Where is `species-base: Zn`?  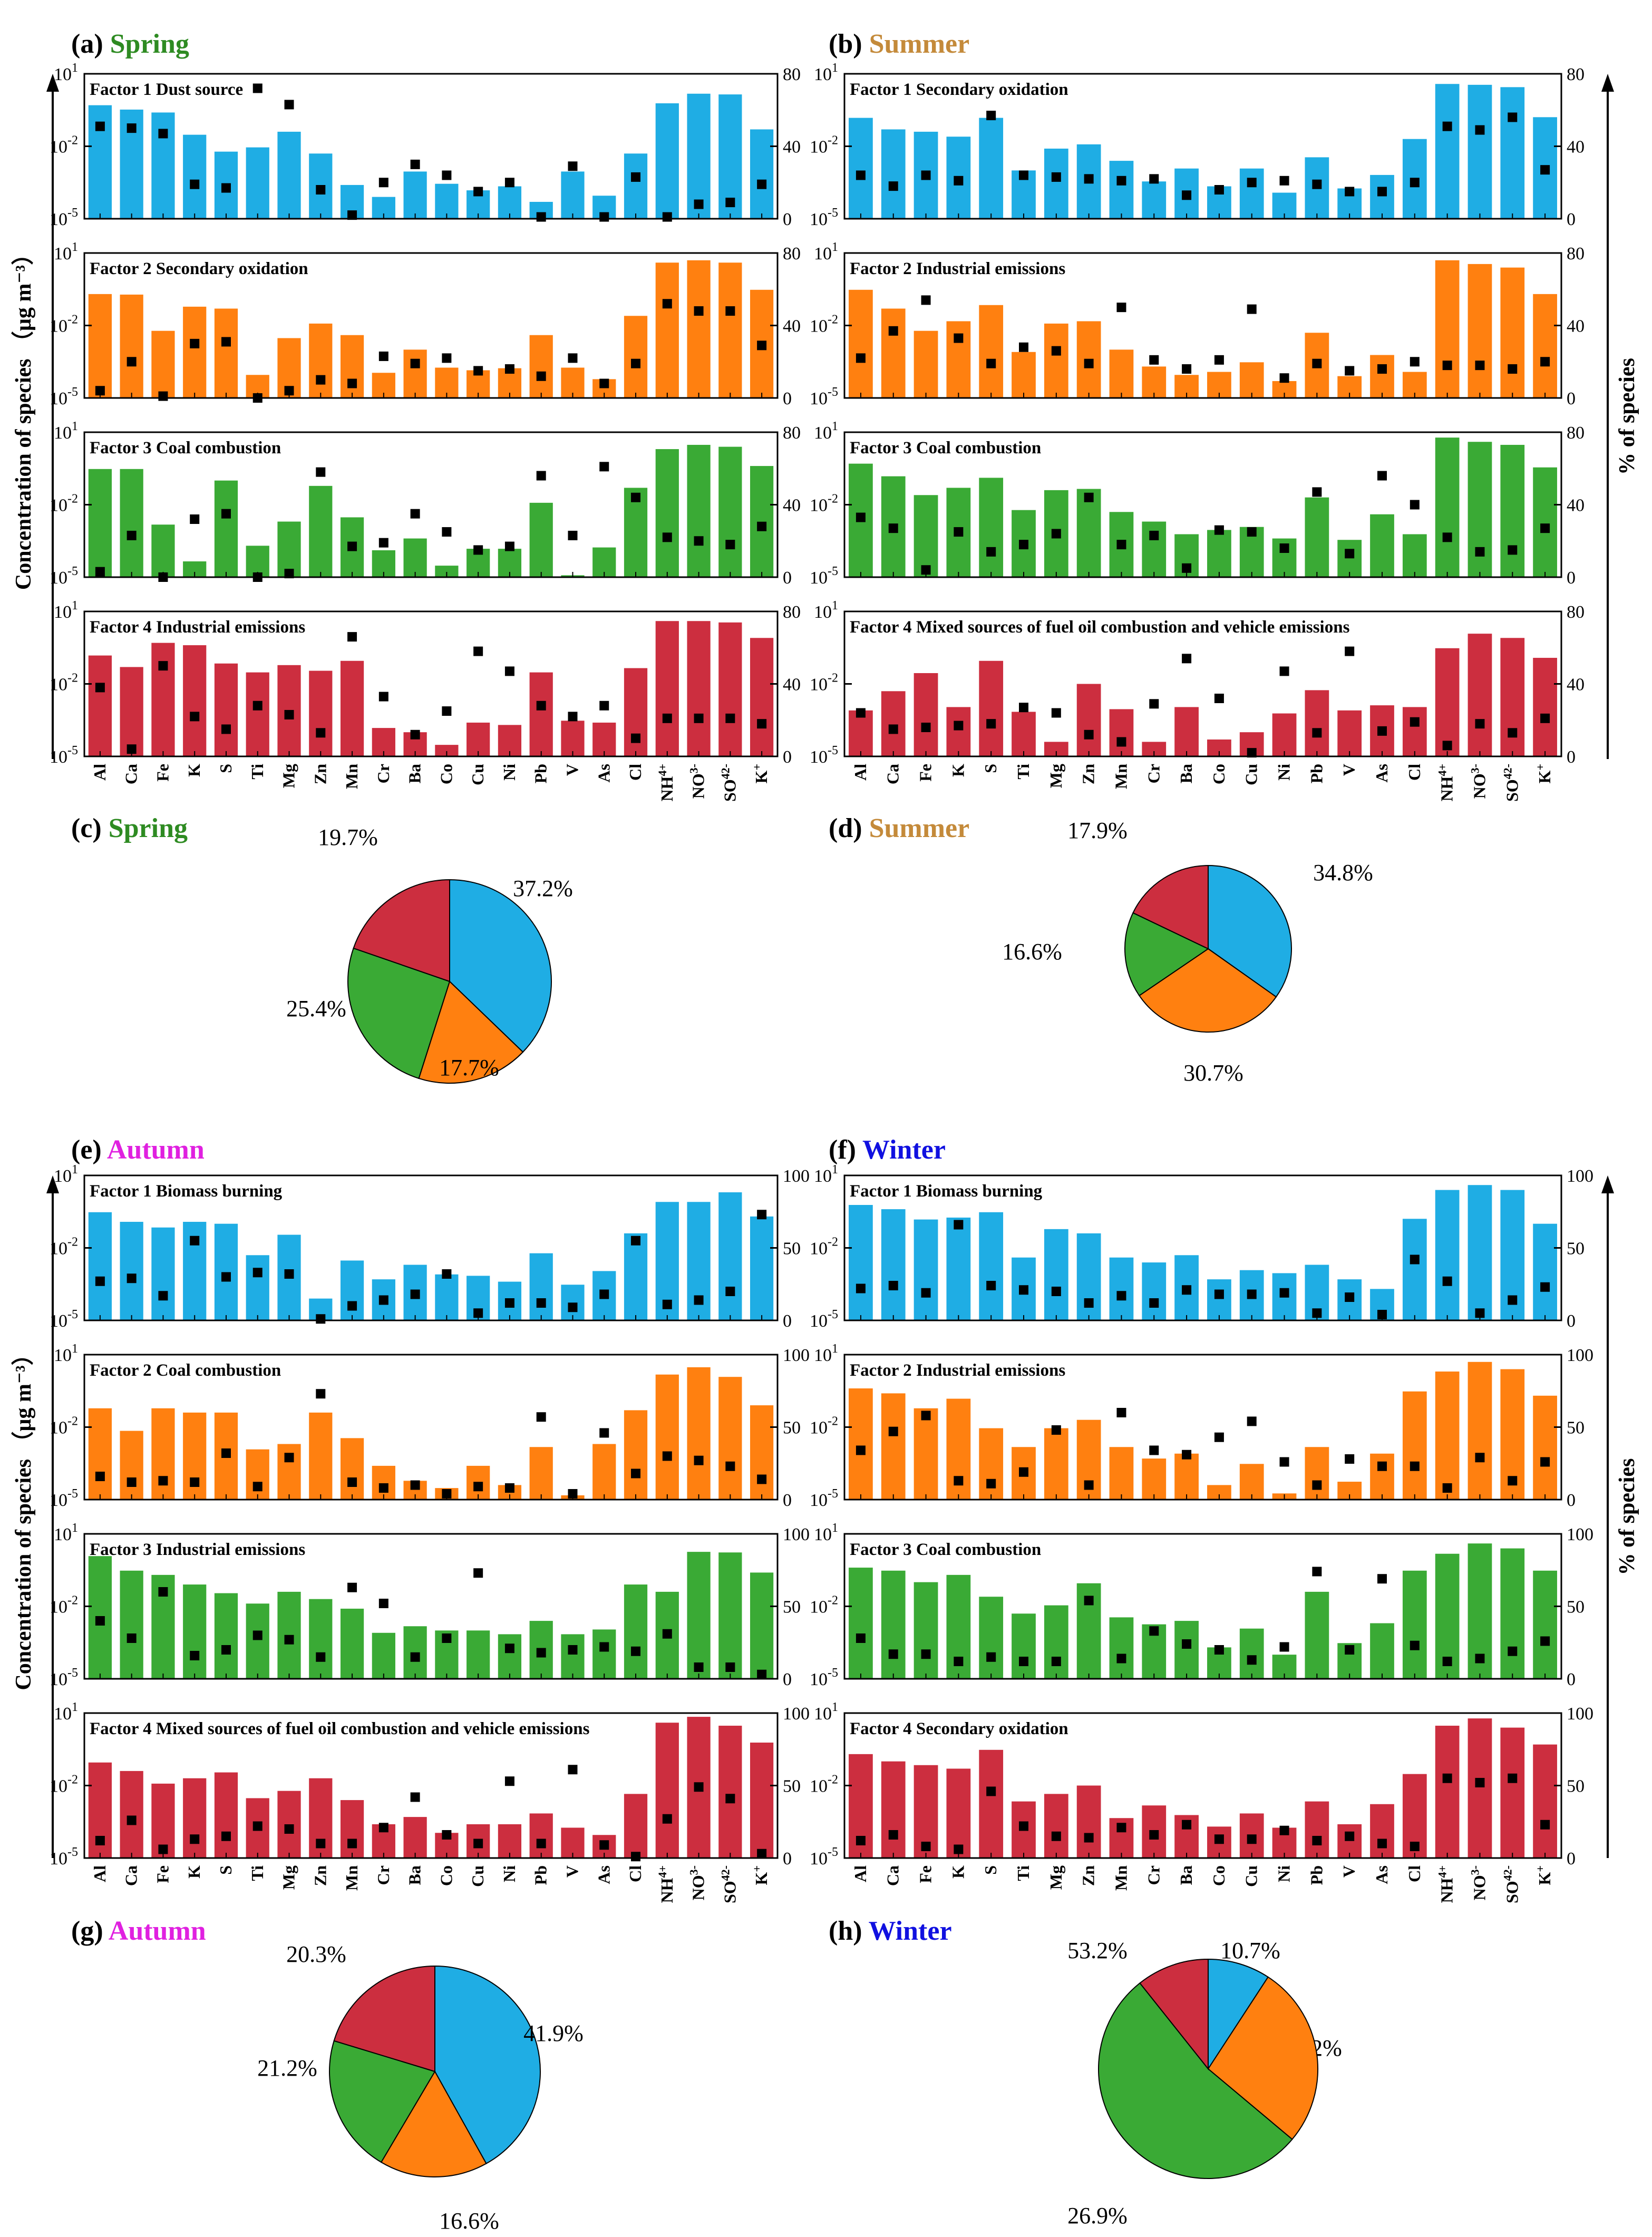 species-base: Zn is located at coordinates (1088, 1875).